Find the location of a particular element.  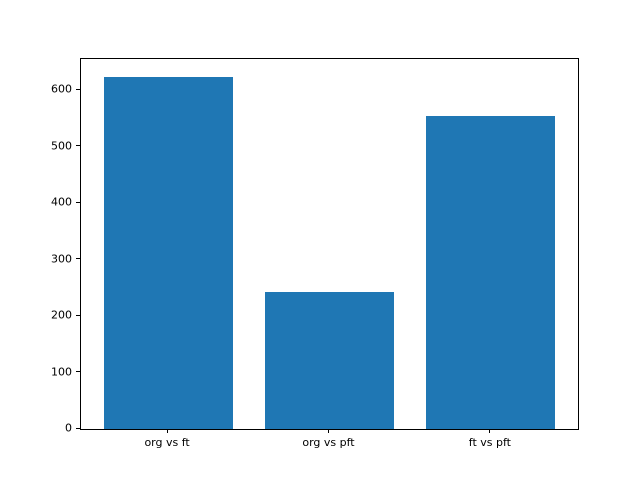

y-tick-label: 400 is located at coordinates (61, 202).